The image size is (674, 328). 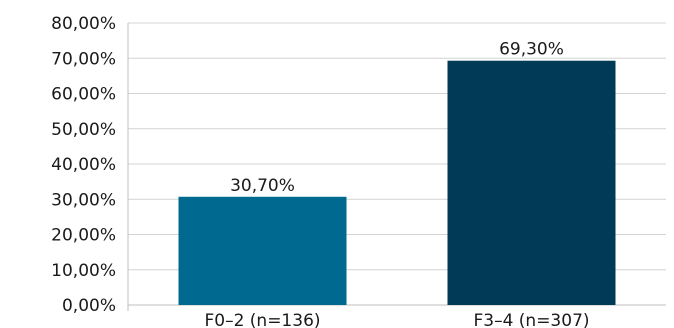 What do you see at coordinates (531, 319) in the screenshot?
I see `category-label-2: F3–4 (n=307)` at bounding box center [531, 319].